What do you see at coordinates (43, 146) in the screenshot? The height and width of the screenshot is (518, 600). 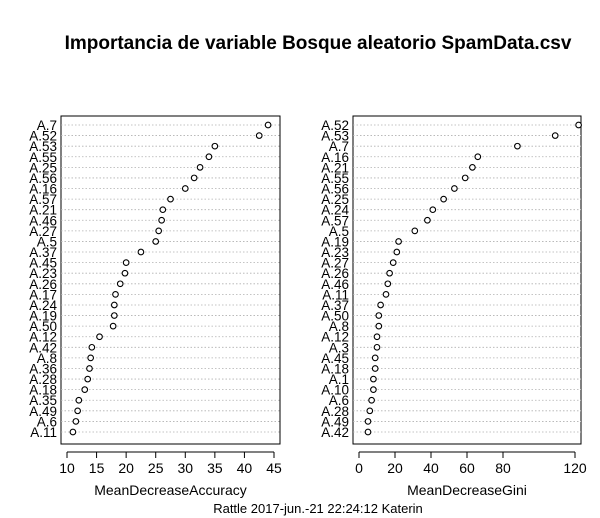 I see `category-label: A.53` at bounding box center [43, 146].